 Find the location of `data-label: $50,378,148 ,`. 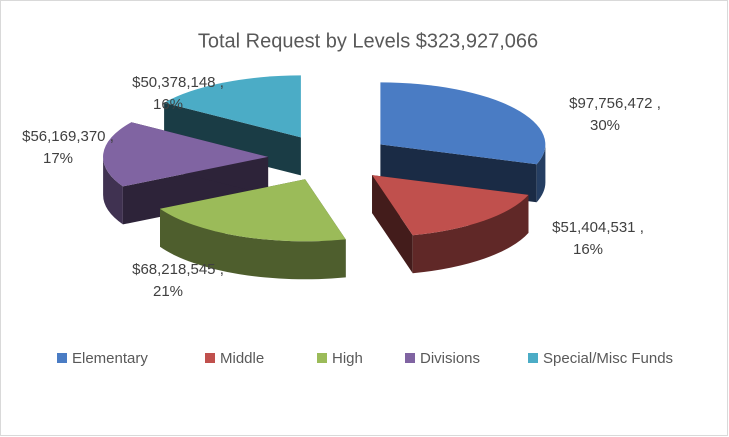

data-label: $50,378,148 , is located at coordinates (178, 82).